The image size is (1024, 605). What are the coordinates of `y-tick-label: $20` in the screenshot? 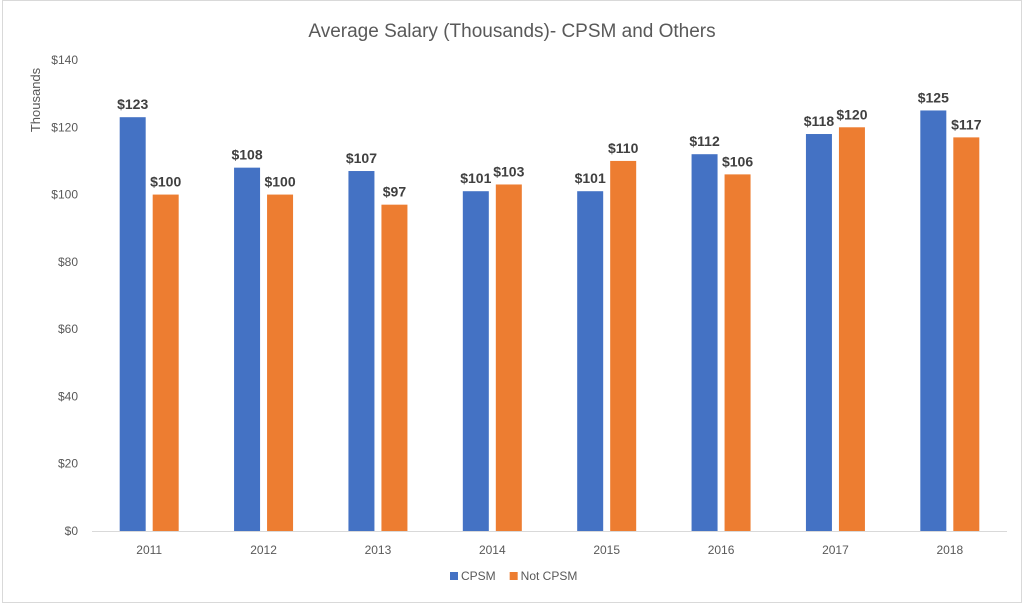 It's located at (68, 464).